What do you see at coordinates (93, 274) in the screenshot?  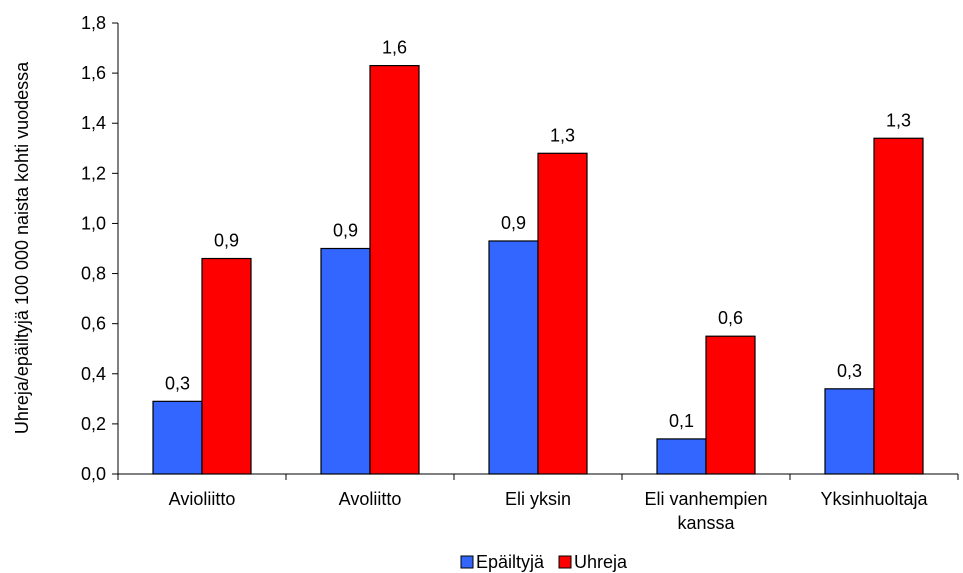 I see `y-tick-label: 0,8` at bounding box center [93, 274].